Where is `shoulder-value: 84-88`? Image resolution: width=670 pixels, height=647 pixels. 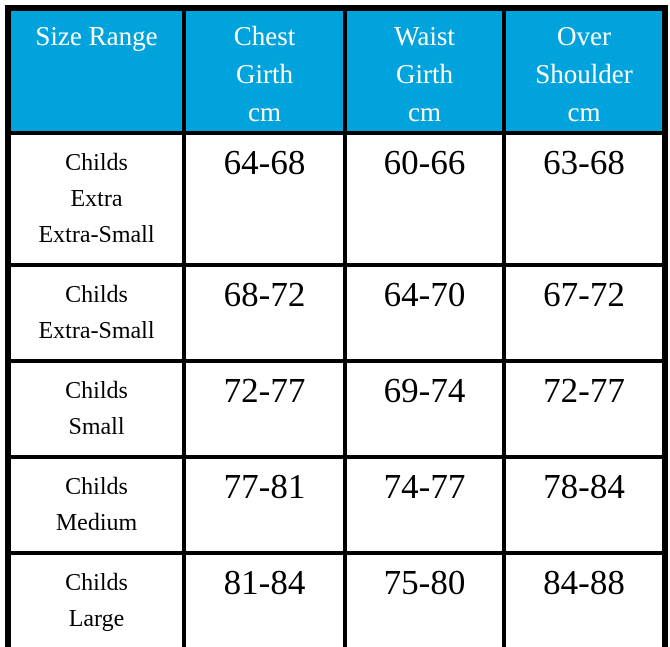
shoulder-value: 84-88 is located at coordinates (584, 599).